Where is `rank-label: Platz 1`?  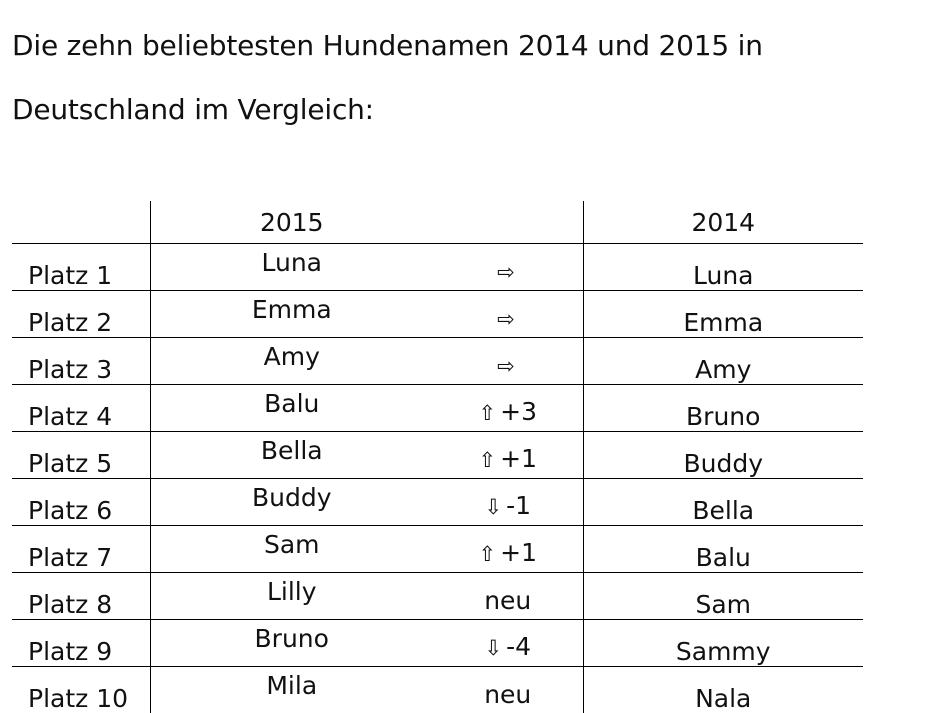
rank-label: Platz 1 is located at coordinates (81, 267).